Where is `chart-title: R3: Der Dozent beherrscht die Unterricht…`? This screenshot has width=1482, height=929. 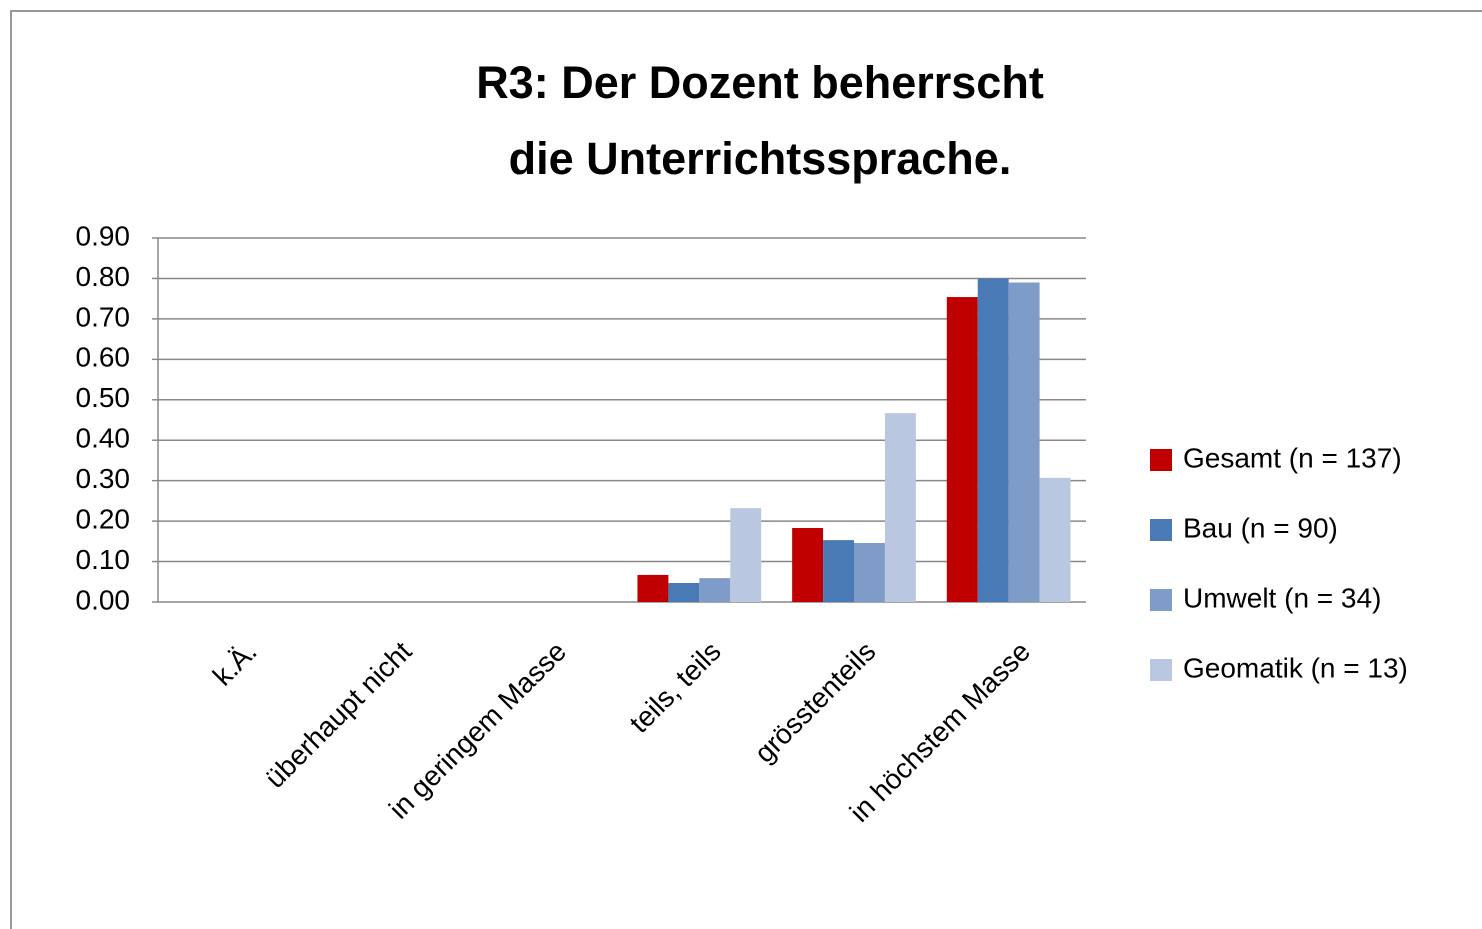
chart-title: R3: Der Dozent beherrscht die Unterricht… is located at coordinates (760, 120).